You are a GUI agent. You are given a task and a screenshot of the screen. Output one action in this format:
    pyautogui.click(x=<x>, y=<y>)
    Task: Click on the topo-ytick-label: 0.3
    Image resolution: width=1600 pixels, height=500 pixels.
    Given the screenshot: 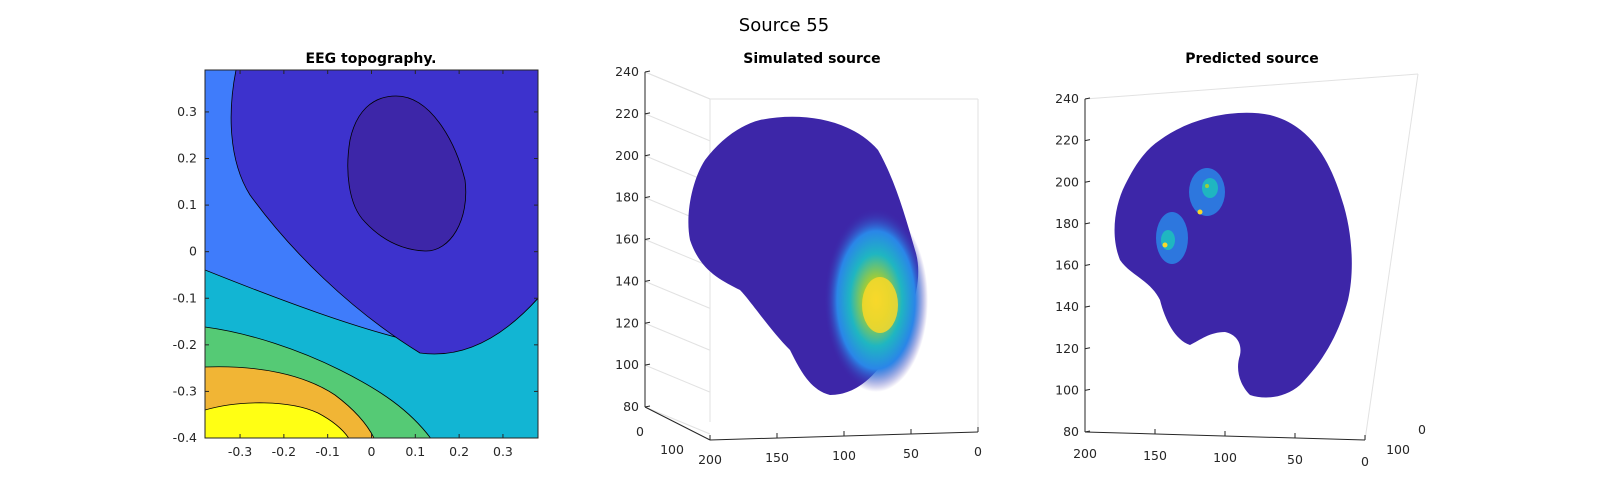 What is the action you would take?
    pyautogui.click(x=187, y=111)
    